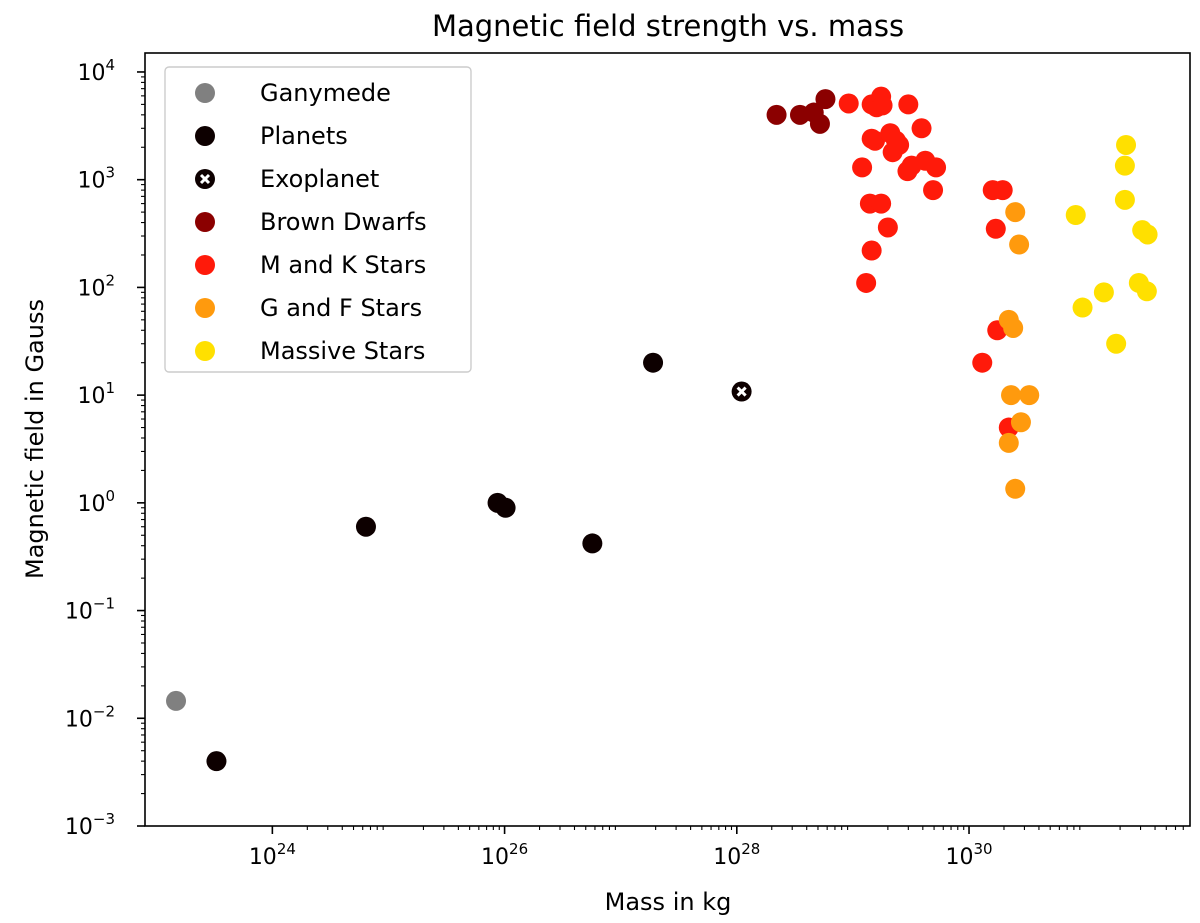  I want to click on chart-title: Magnetic field strength vs. mass, so click(668, 26).